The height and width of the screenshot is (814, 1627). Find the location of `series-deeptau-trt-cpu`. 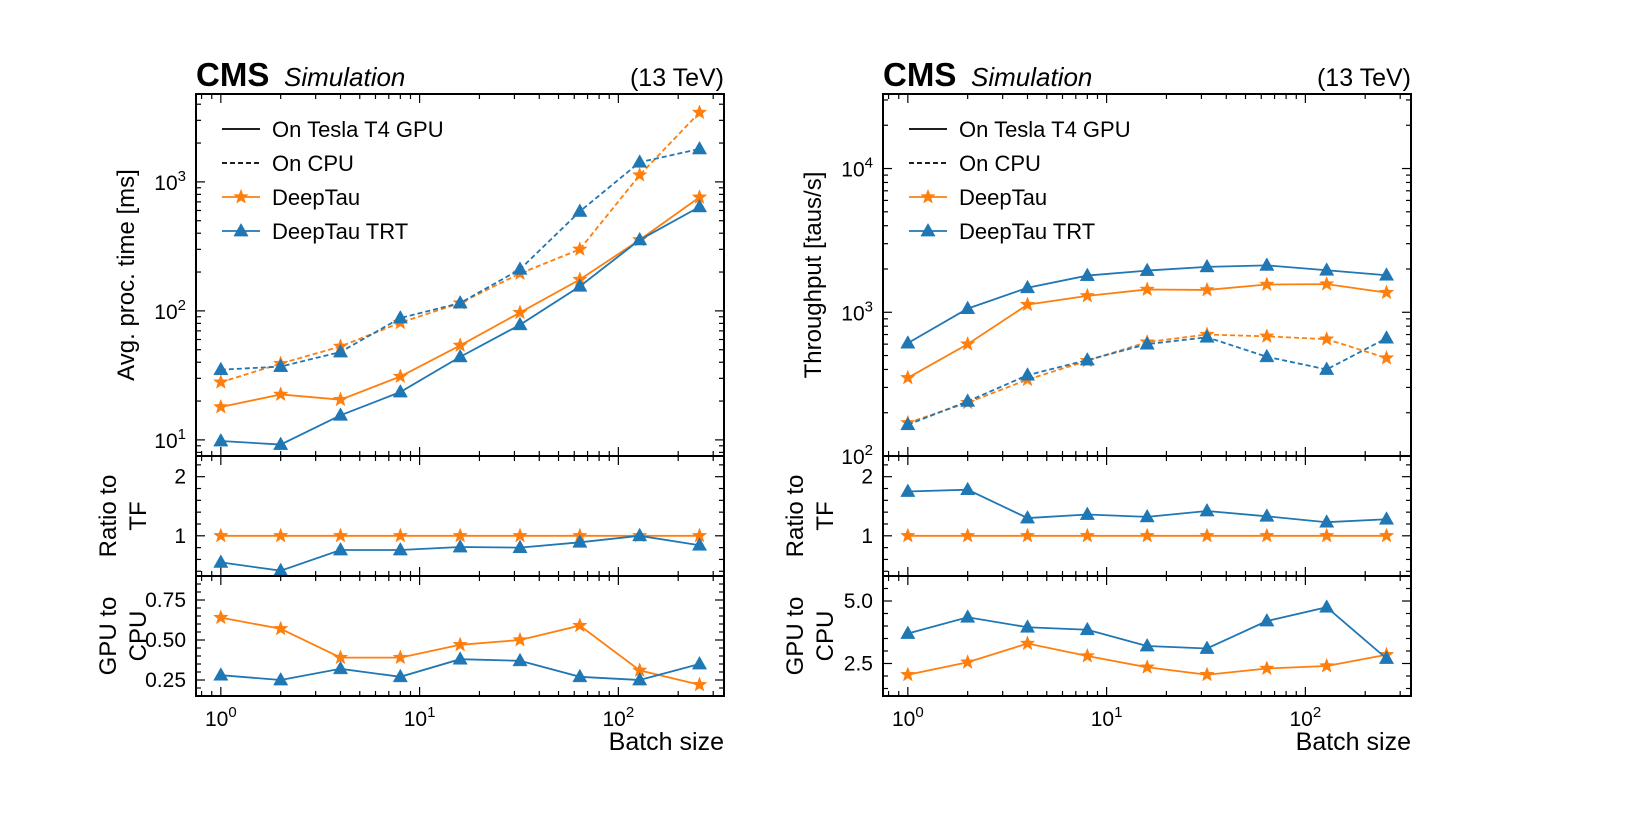

series-deeptau-trt-cpu is located at coordinates (1147, 380).